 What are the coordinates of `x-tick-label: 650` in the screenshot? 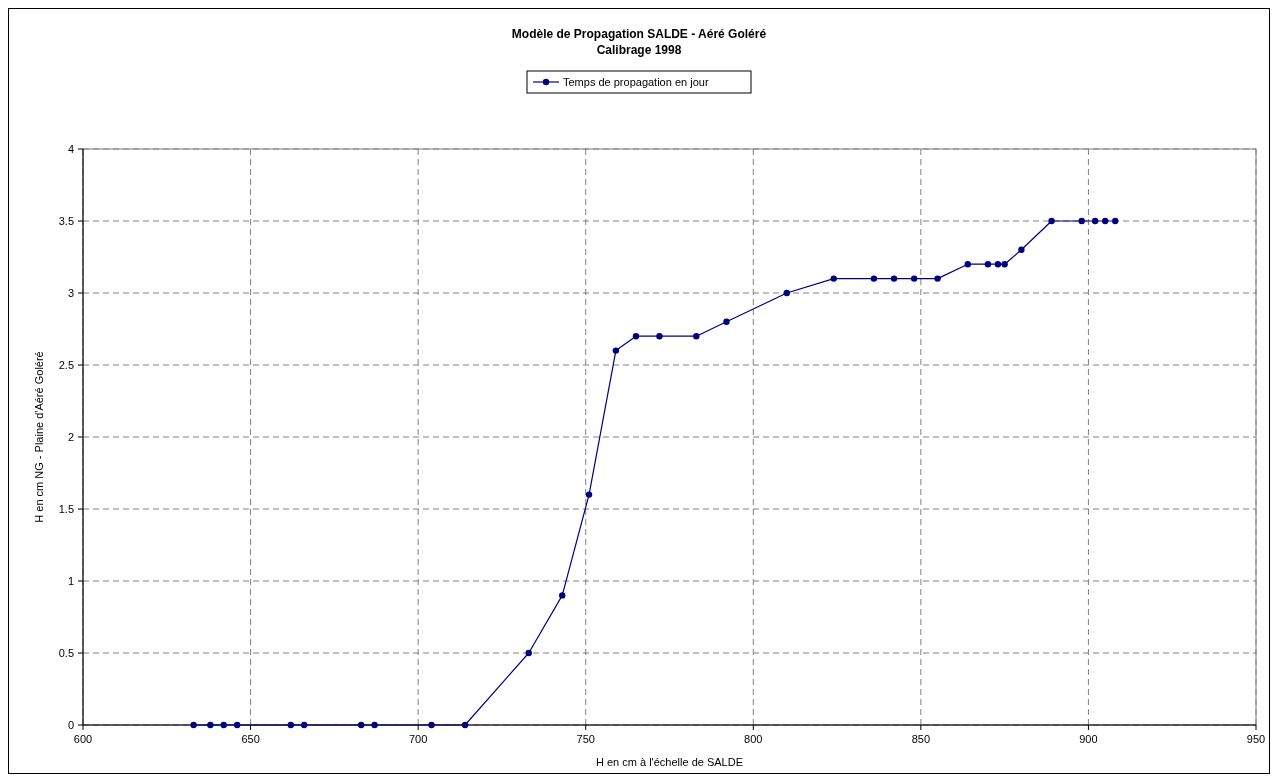 It's located at (250, 739).